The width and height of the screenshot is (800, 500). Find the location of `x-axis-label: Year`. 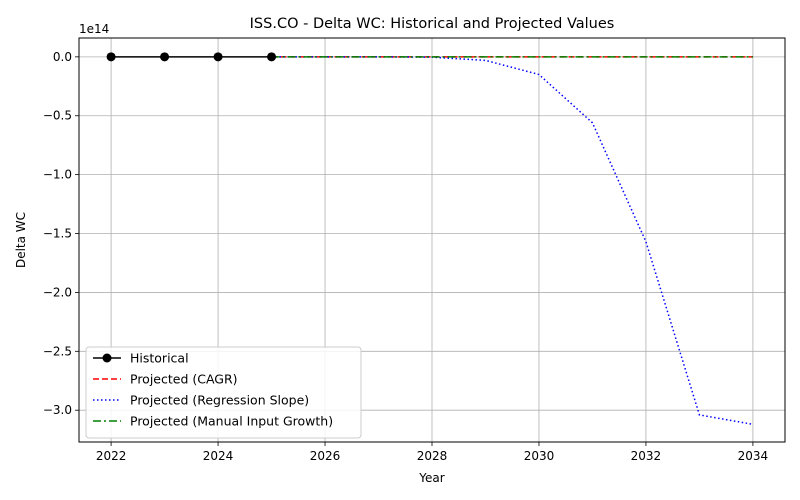

x-axis-label: Year is located at coordinates (431, 478).